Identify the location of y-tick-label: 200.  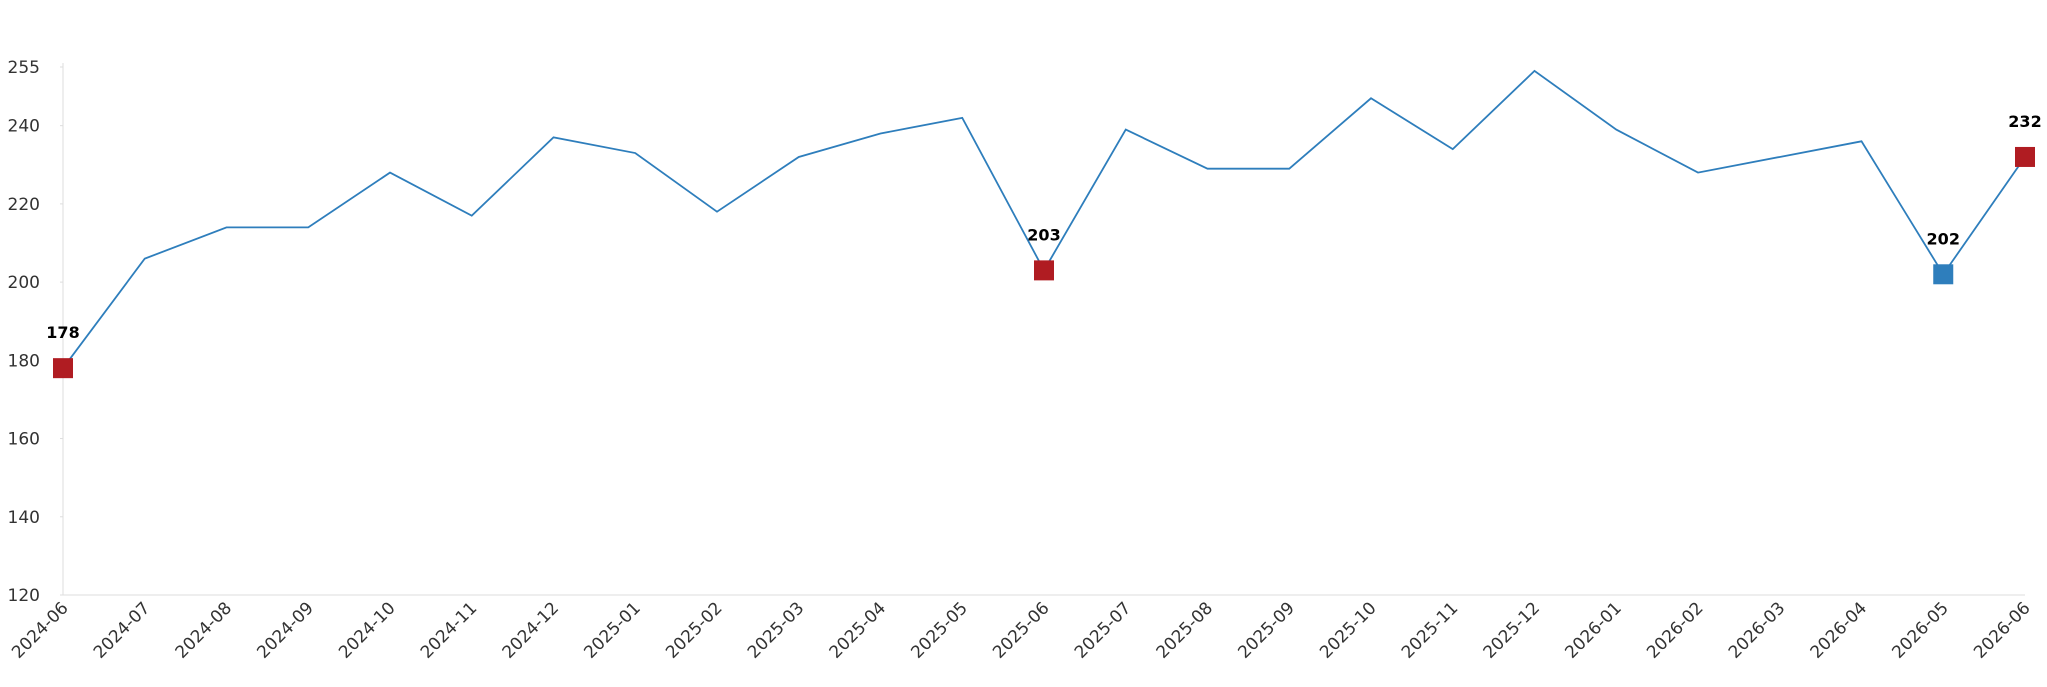
(24, 283).